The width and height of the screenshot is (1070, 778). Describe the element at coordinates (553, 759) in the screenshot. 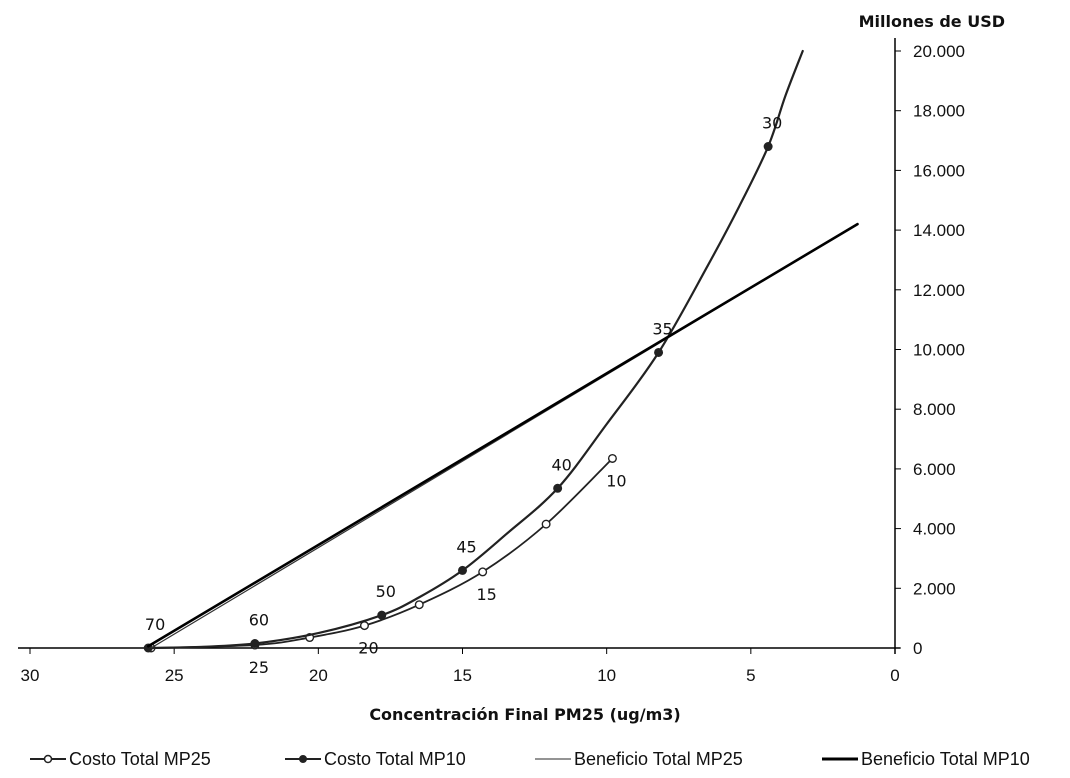

I see `thin-line-icon` at that location.